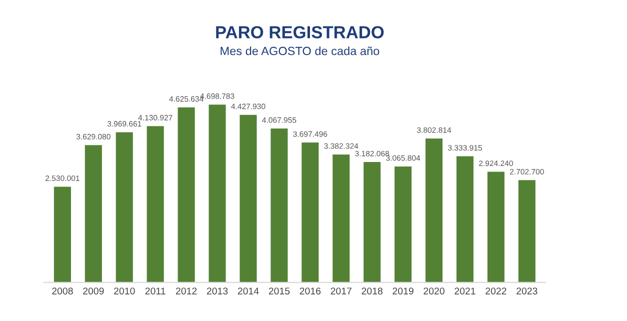  Describe the element at coordinates (341, 291) in the screenshot. I see `x-tick-label: 2017` at that location.